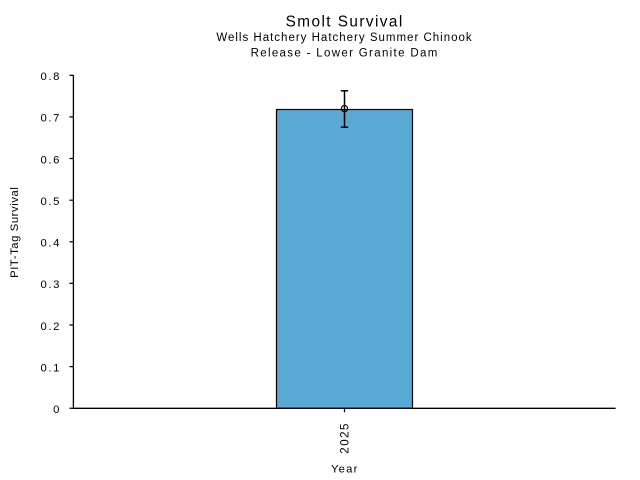 The height and width of the screenshot is (480, 640). Describe the element at coordinates (50, 244) in the screenshot. I see `svg-text: 0.4` at that location.